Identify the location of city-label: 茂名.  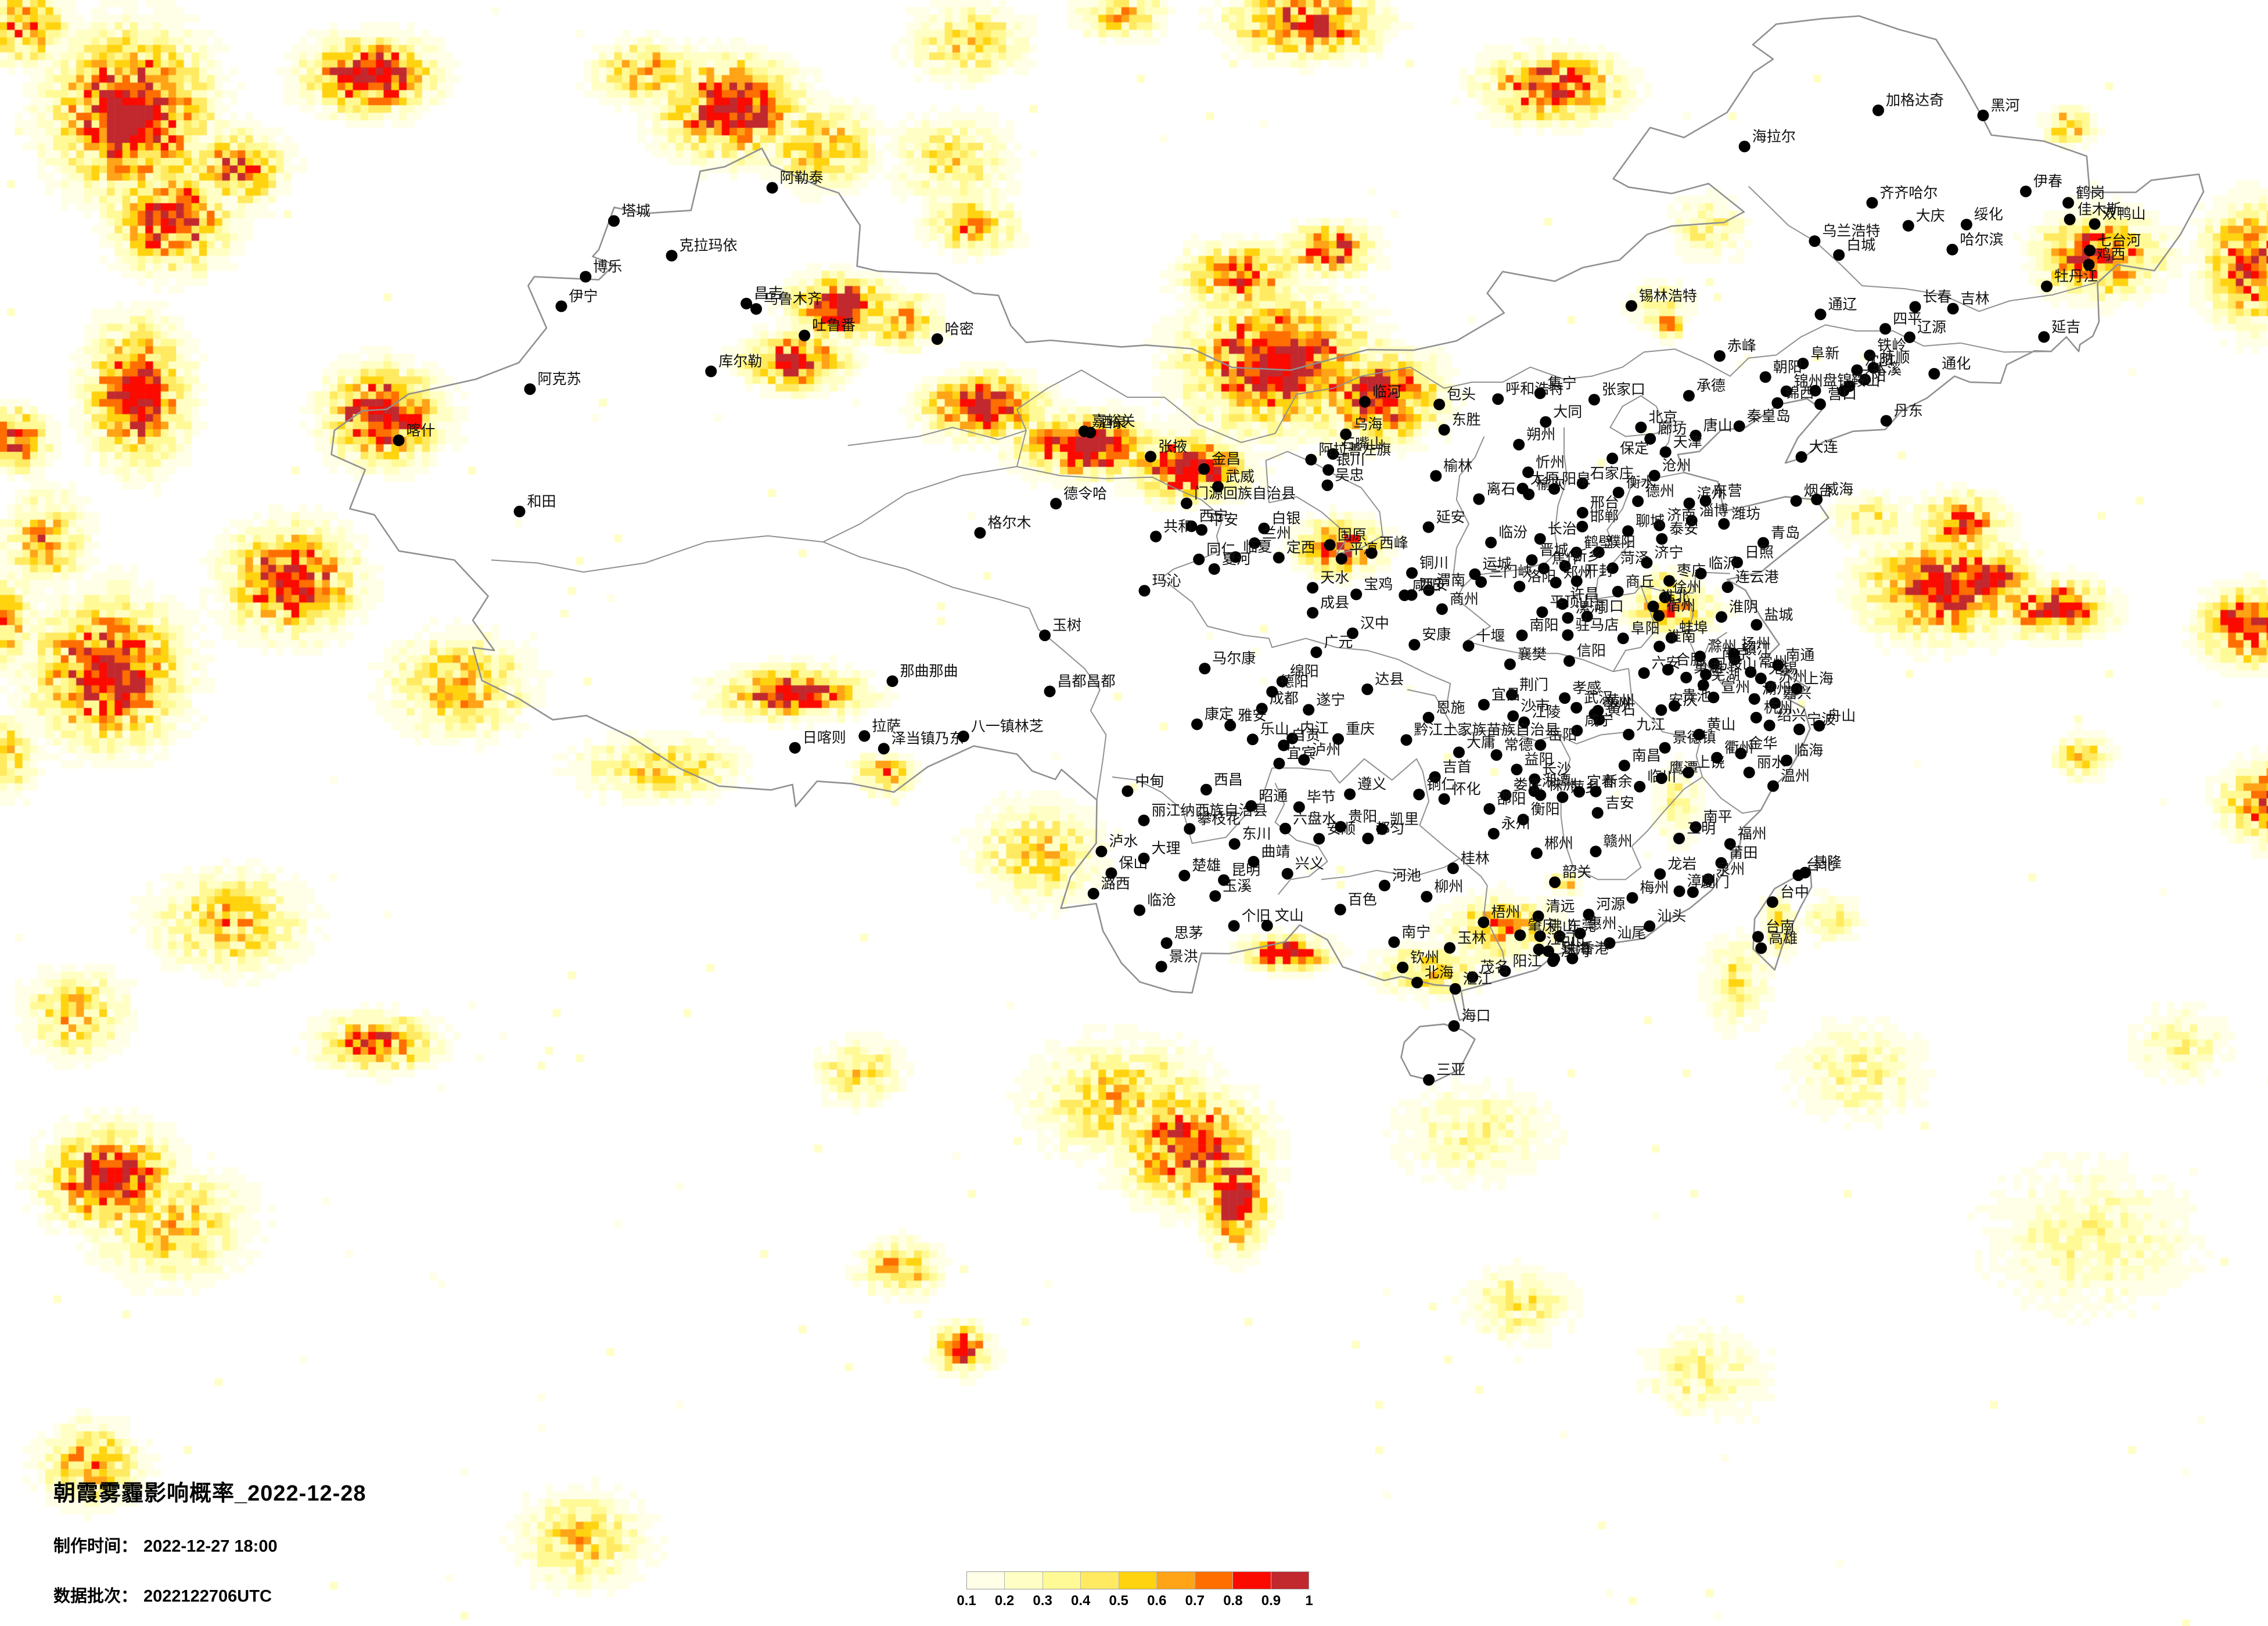
(1494, 967).